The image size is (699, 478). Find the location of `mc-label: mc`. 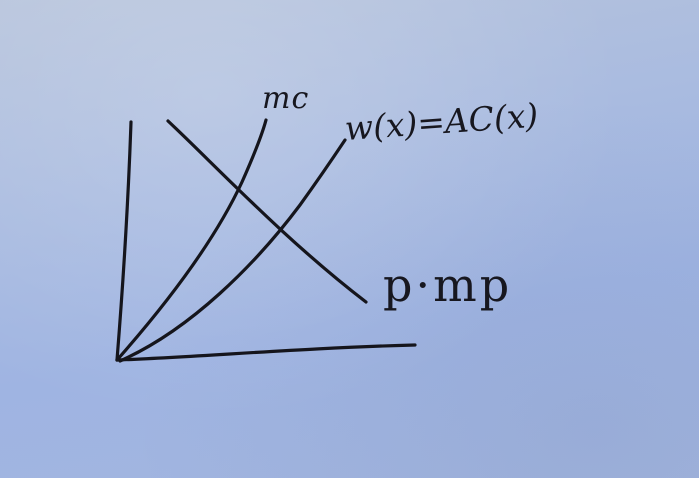

mc-label: mc is located at coordinates (286, 98).